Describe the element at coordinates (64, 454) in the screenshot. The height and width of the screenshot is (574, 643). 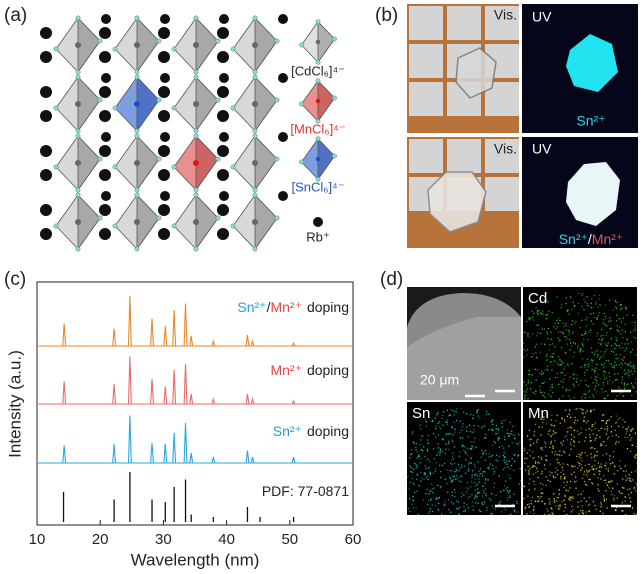
I see `diffraction-peak` at that location.